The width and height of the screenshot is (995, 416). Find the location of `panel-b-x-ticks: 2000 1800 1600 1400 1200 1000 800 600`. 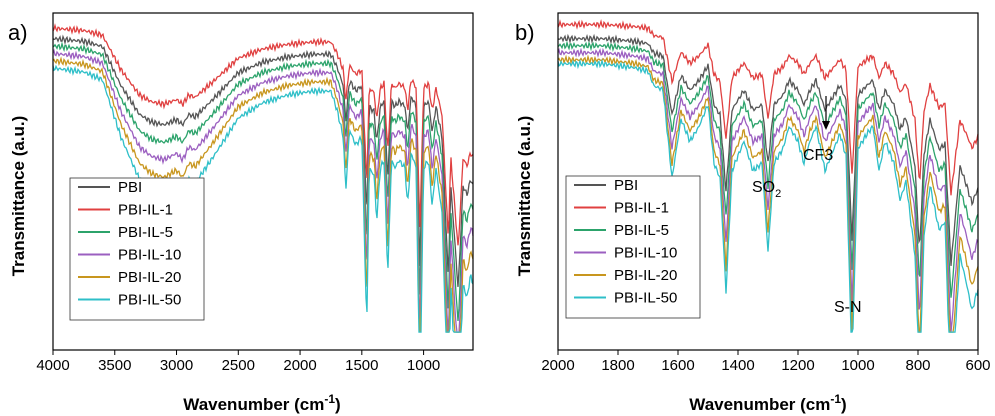

panel-b-x-ticks: 2000 1800 1600 1400 1200 1000 800 600 is located at coordinates (766, 362).